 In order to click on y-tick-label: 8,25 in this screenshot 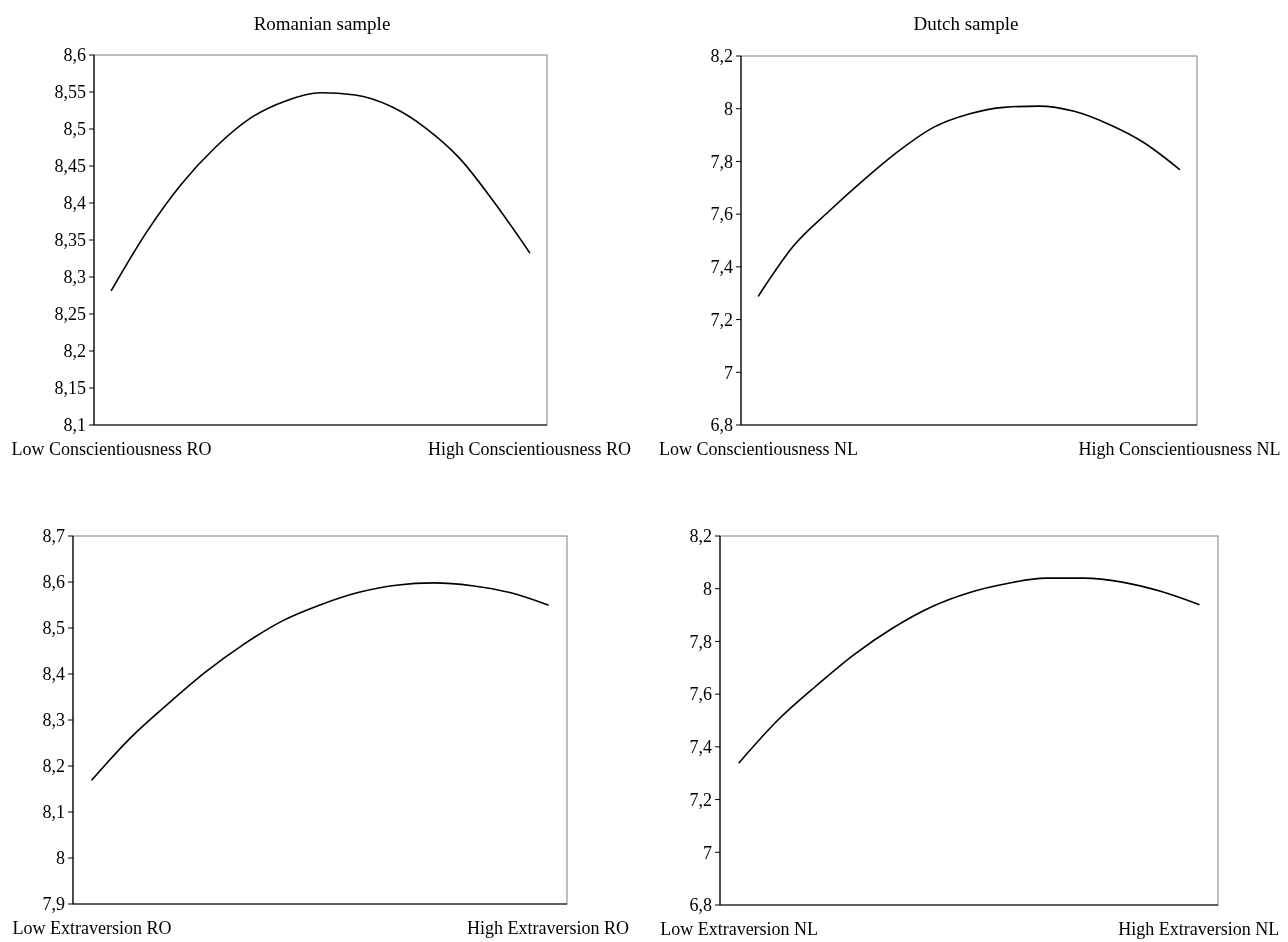, I will do `click(70, 314)`.